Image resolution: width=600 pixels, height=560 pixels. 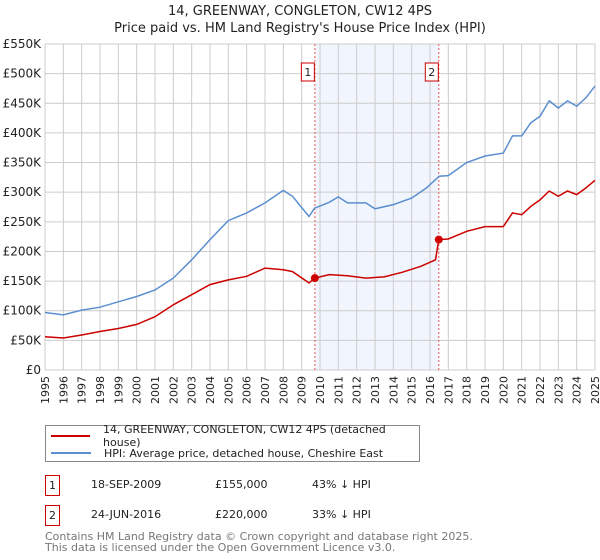 I want to click on y-tick-label: £200K, so click(x=23, y=251).